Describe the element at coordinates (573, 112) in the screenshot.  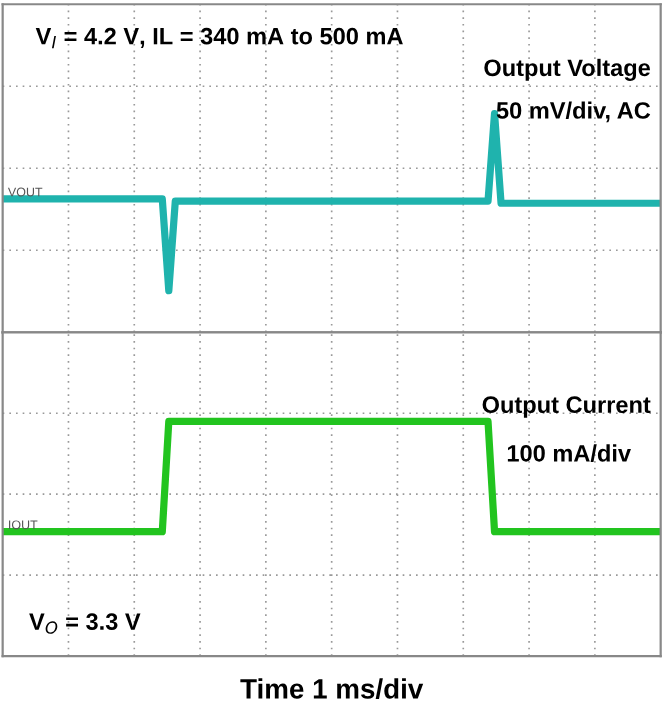
I see `annotation: 50 mV/div, AC` at that location.